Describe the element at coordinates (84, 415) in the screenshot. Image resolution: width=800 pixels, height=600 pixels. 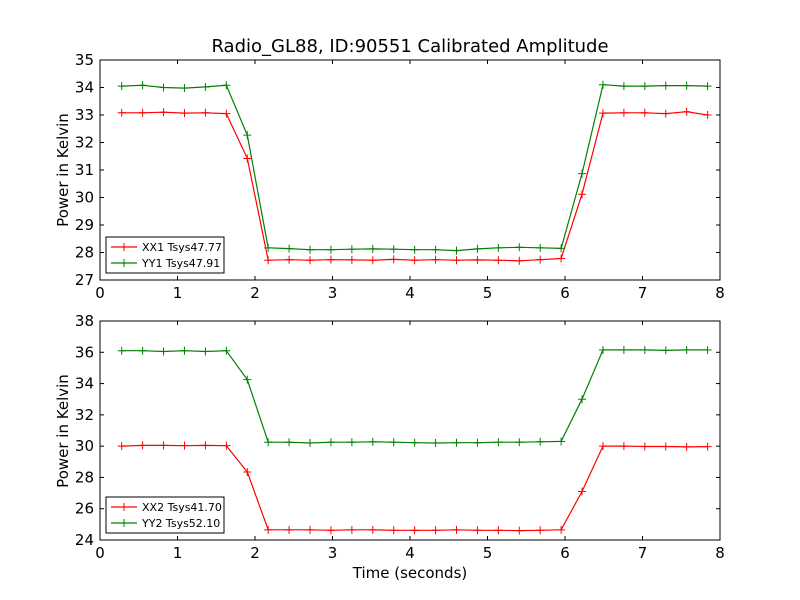
I see `bottom-y-tick-label: 32` at that location.